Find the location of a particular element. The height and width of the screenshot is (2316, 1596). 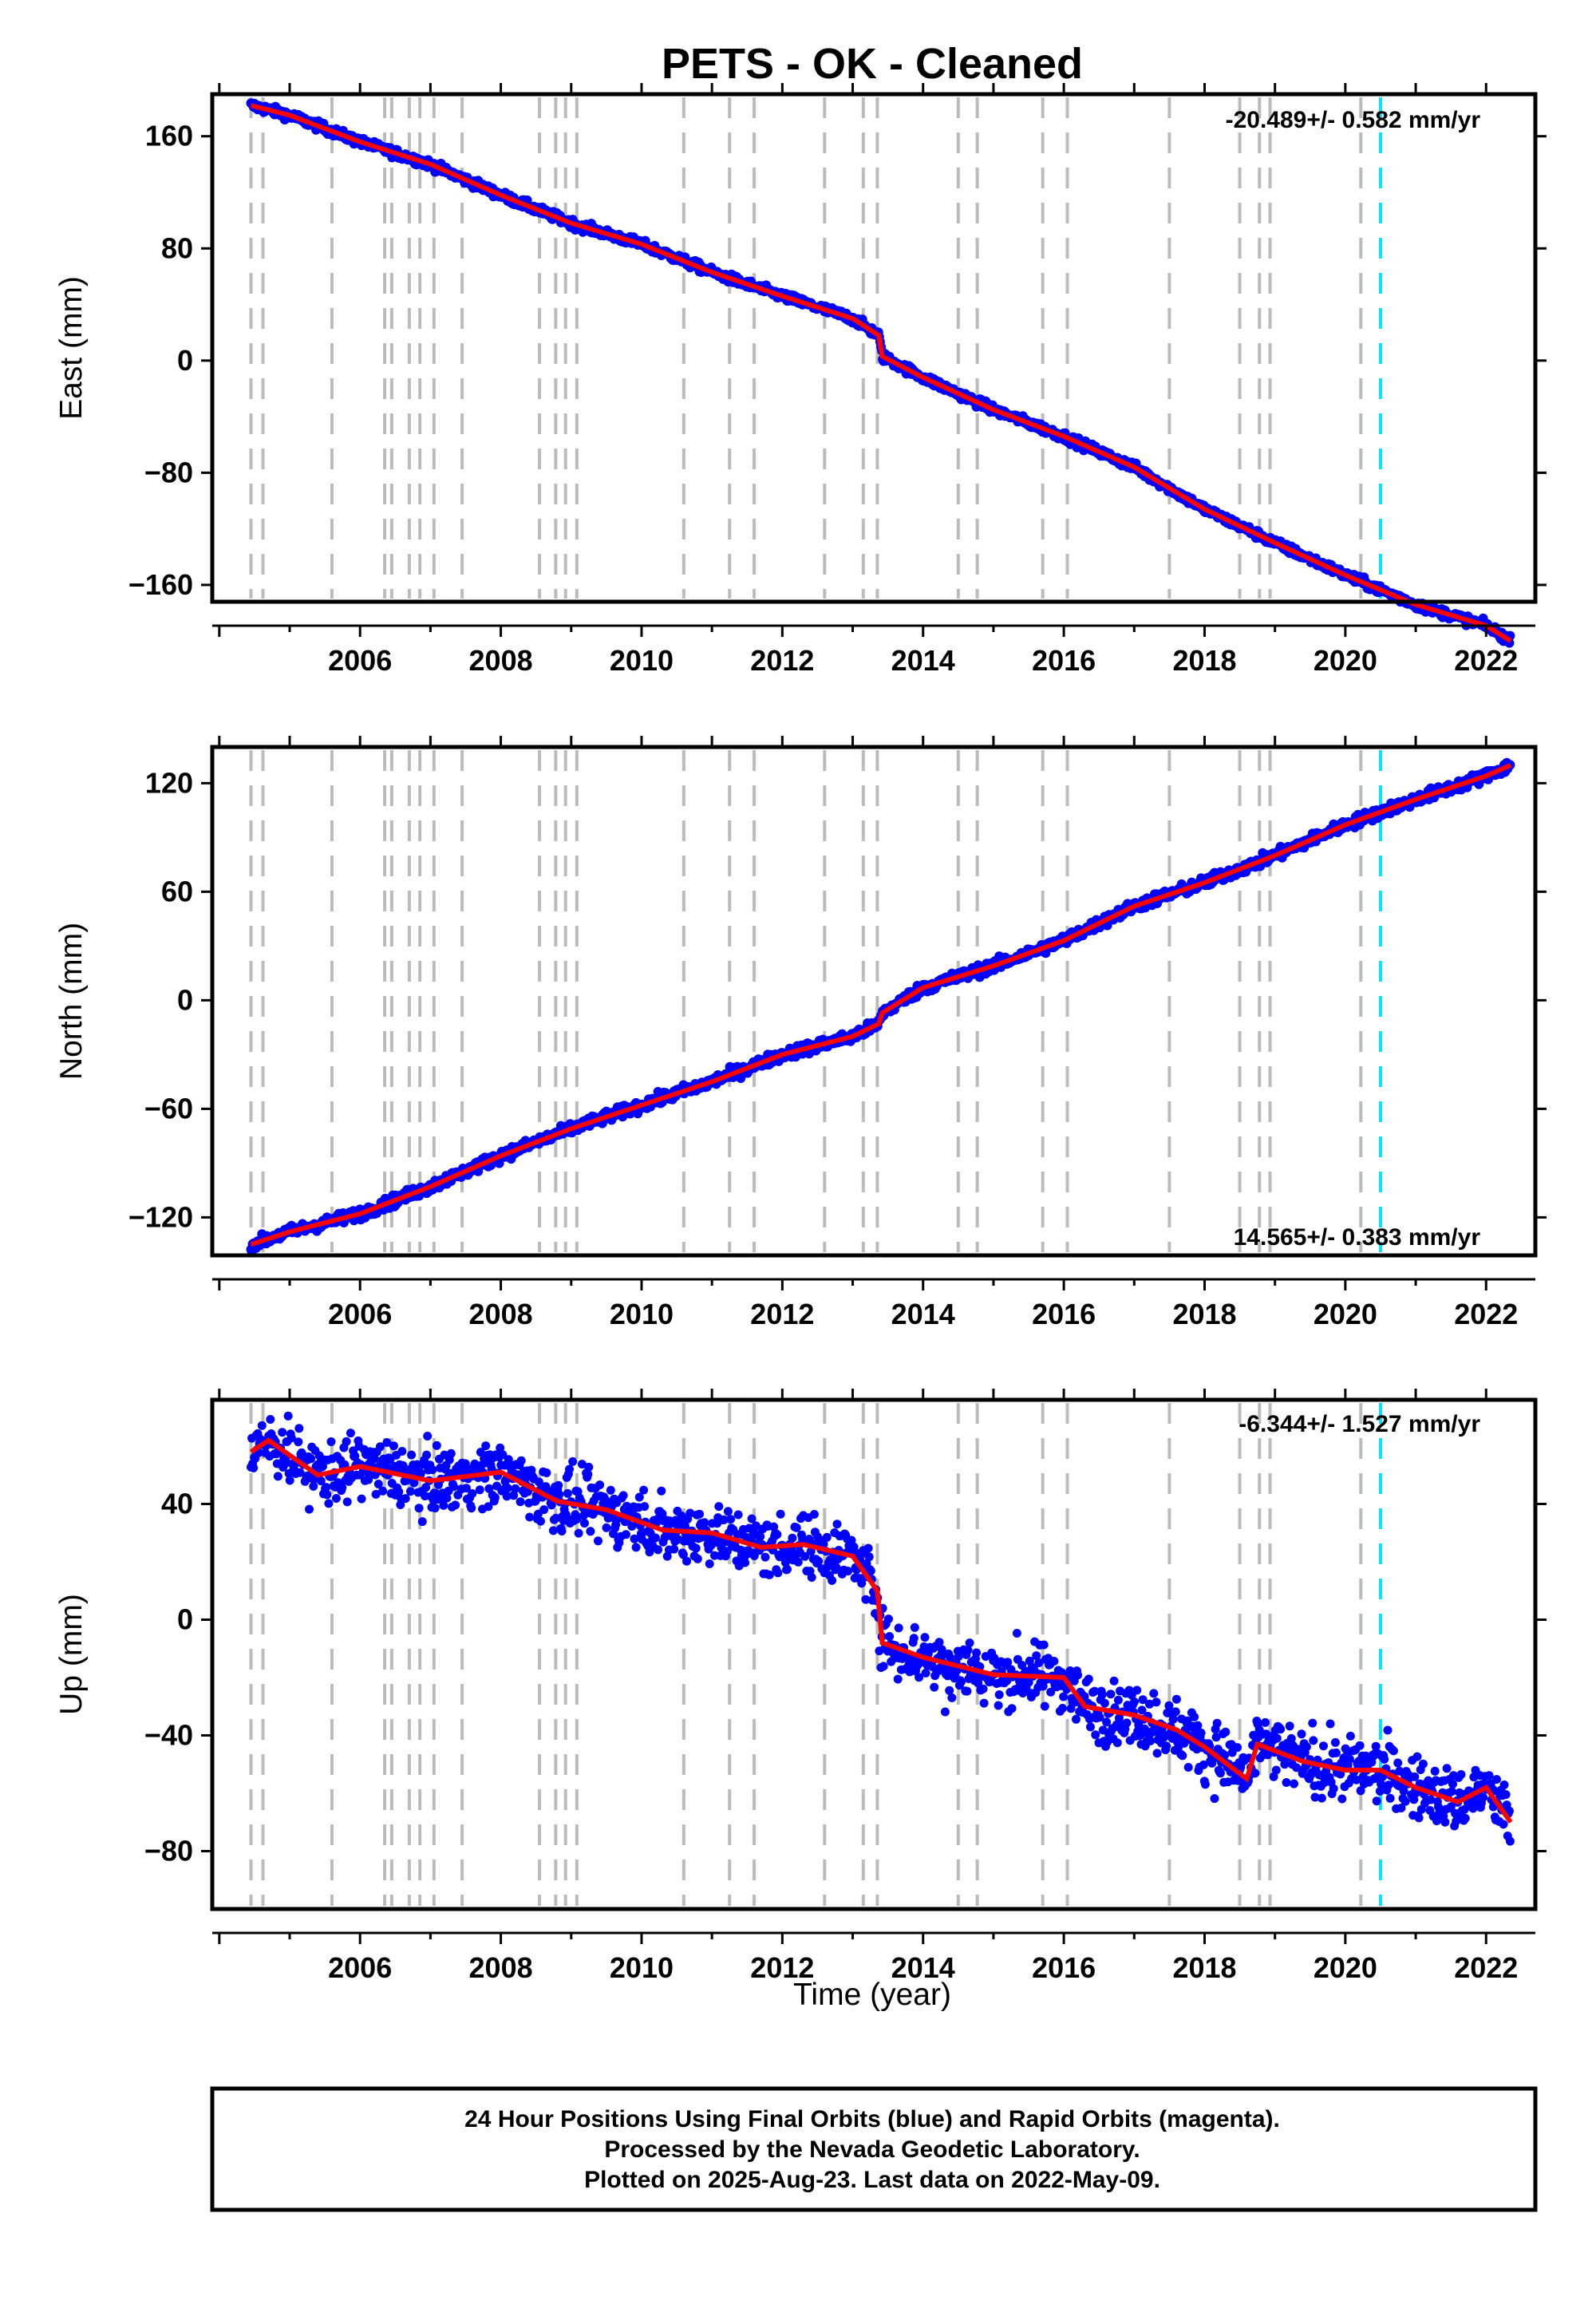

east-x-tick-label: 2012 is located at coordinates (782, 660).